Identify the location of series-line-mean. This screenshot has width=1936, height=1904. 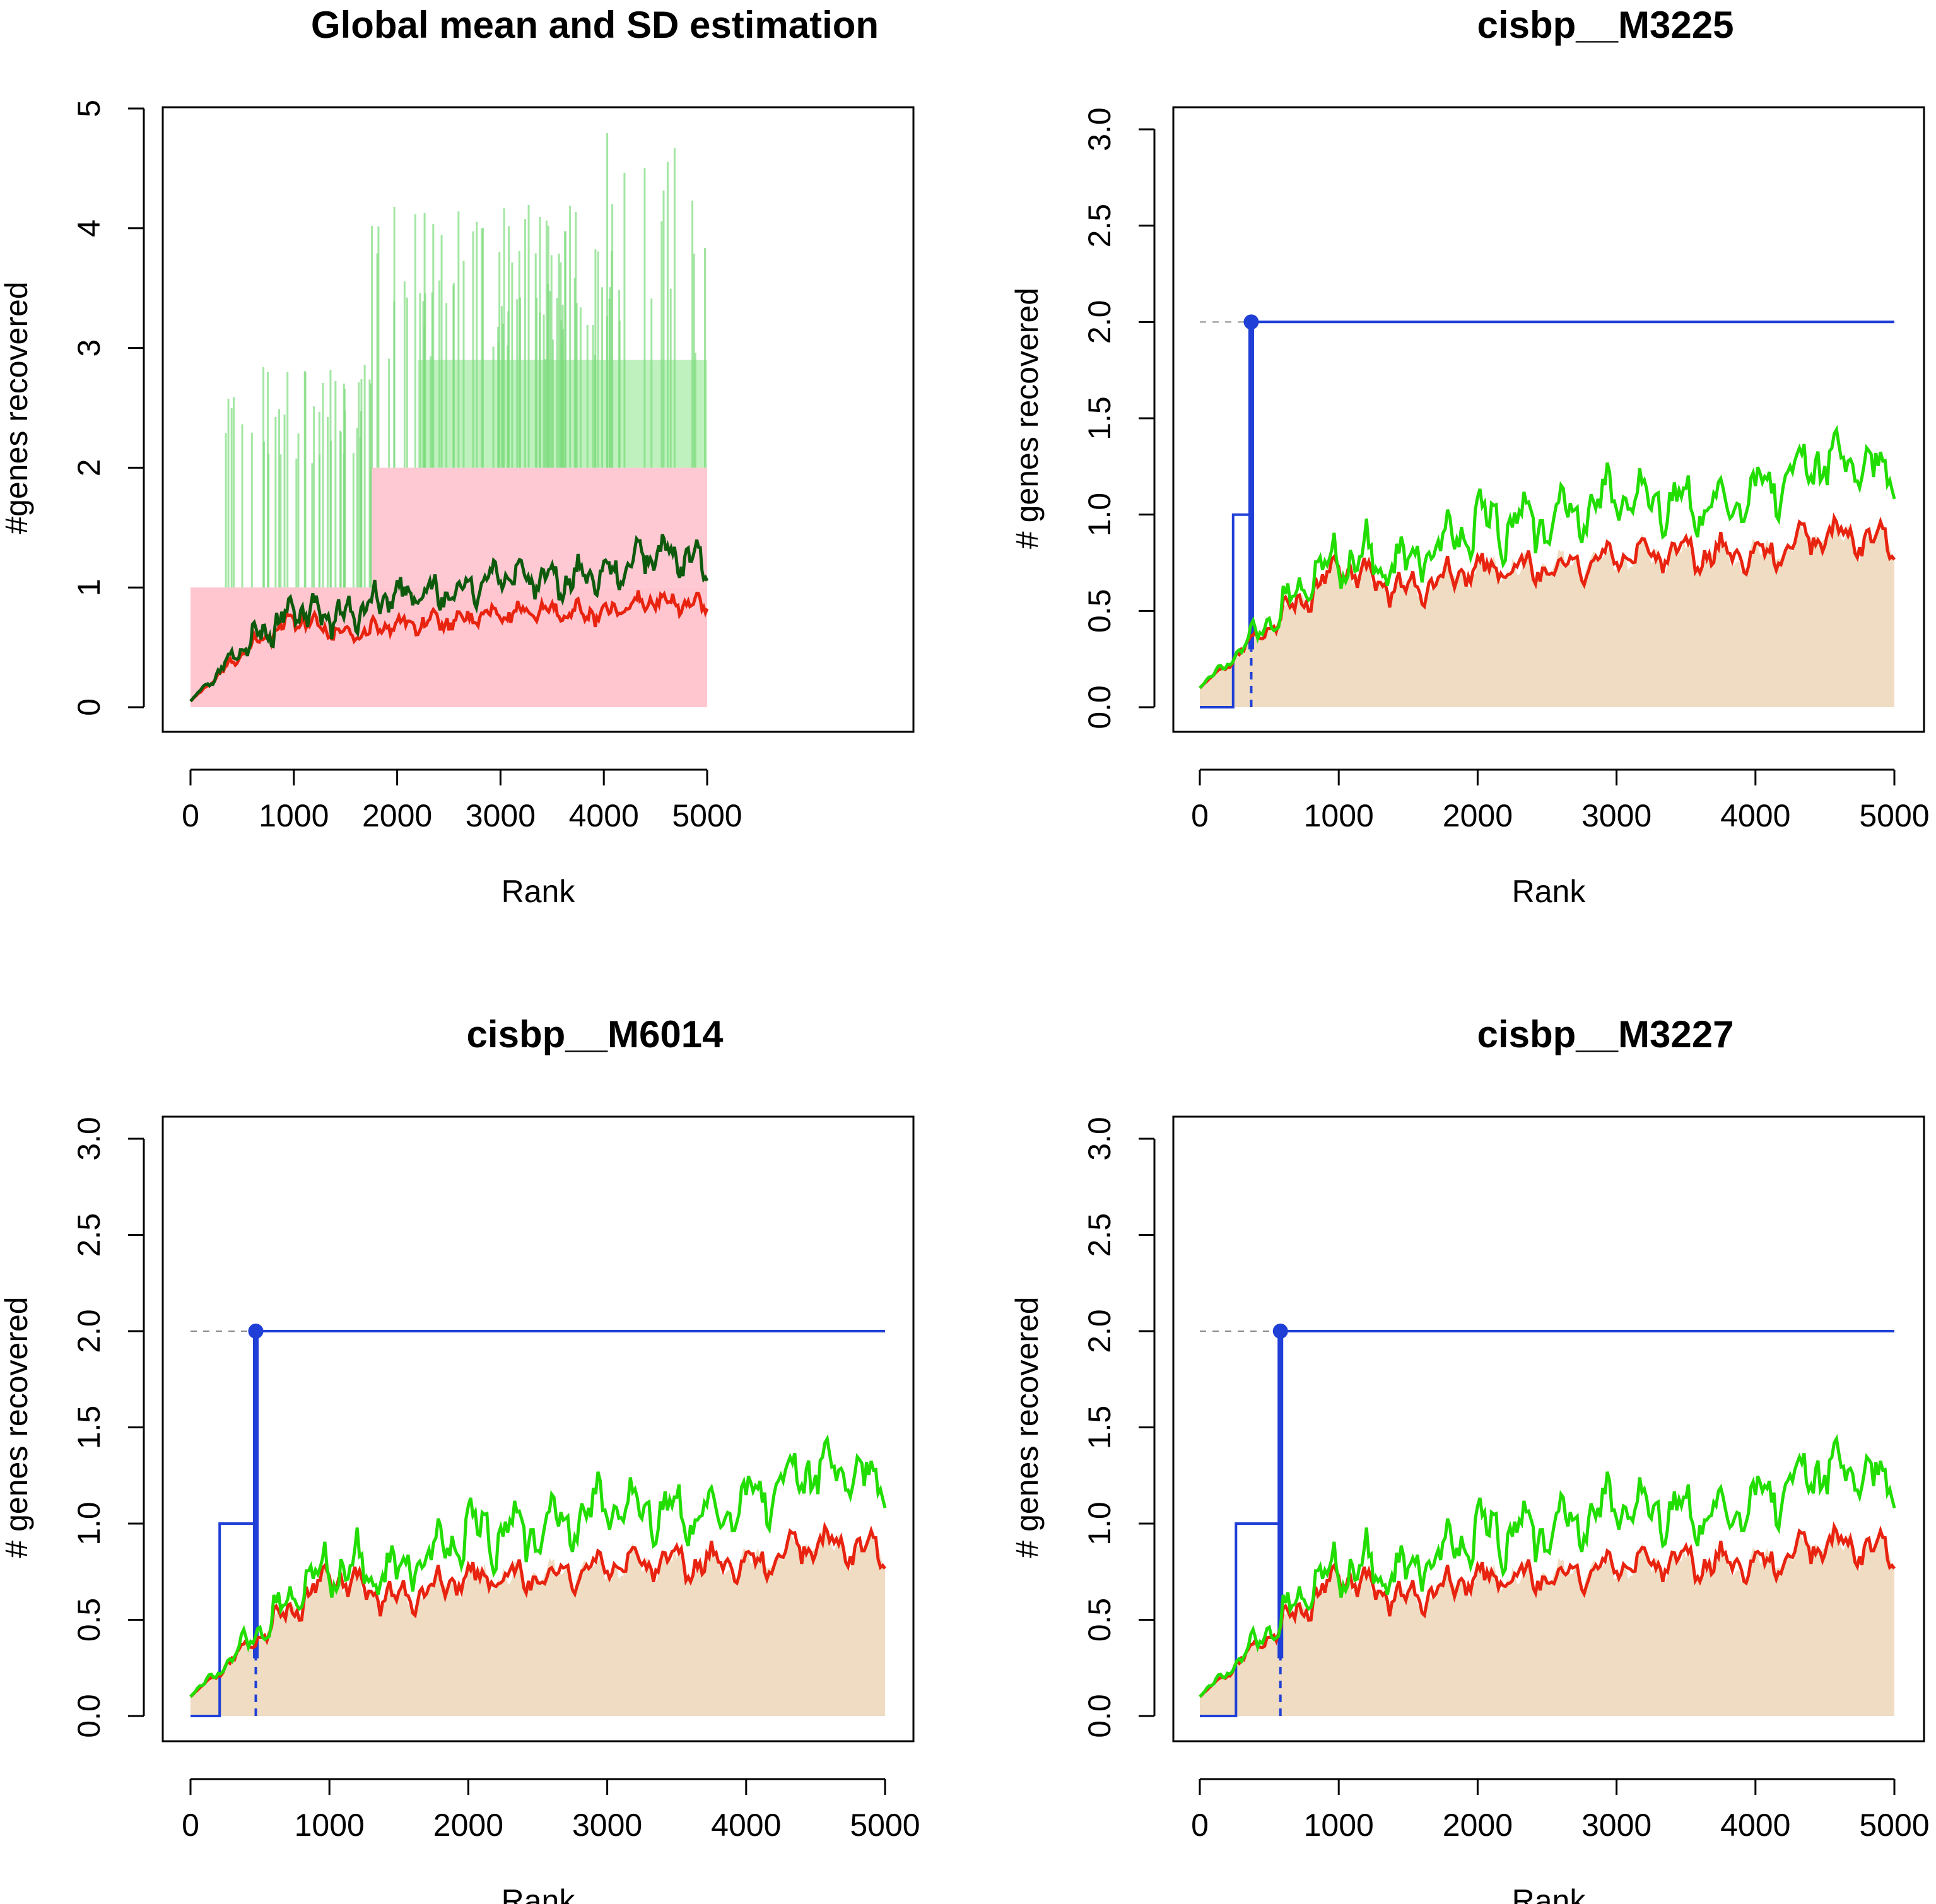
(449, 646).